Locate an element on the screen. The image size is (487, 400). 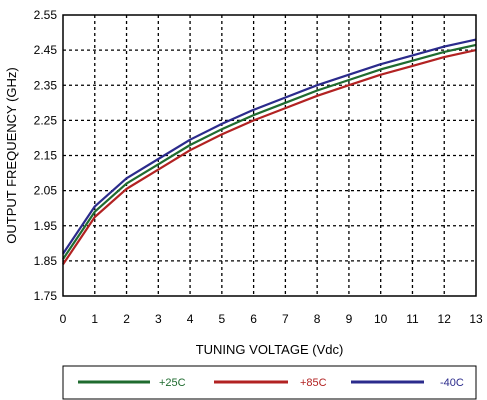
y-tick-label: 2.45 is located at coordinates (46, 50).